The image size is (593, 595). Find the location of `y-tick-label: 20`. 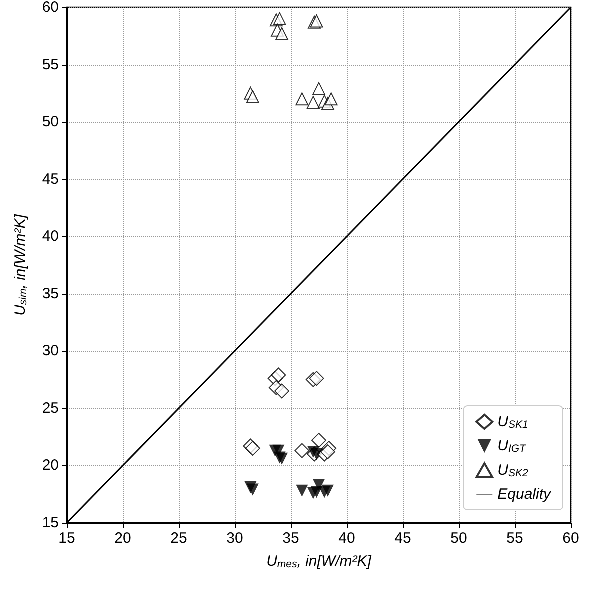

y-tick-label: 20 is located at coordinates (50, 465).